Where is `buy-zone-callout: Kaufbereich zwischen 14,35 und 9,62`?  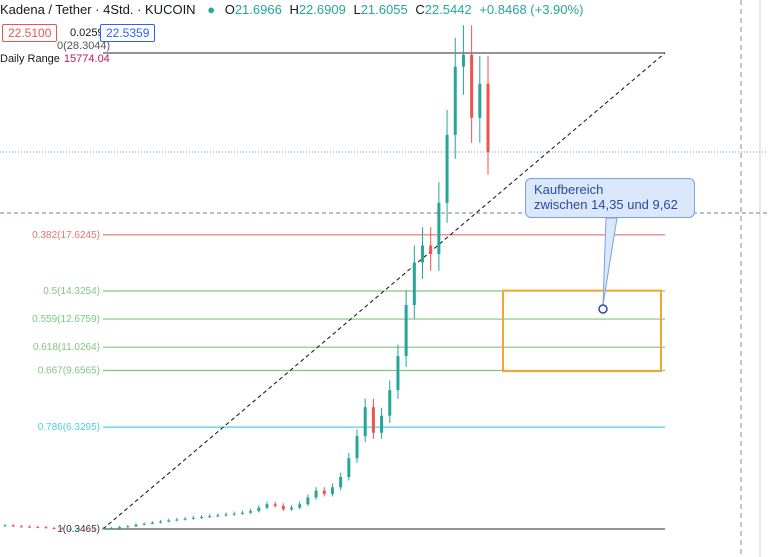
buy-zone-callout: Kaufbereich zwischen 14,35 und 9,62 is located at coordinates (610, 198).